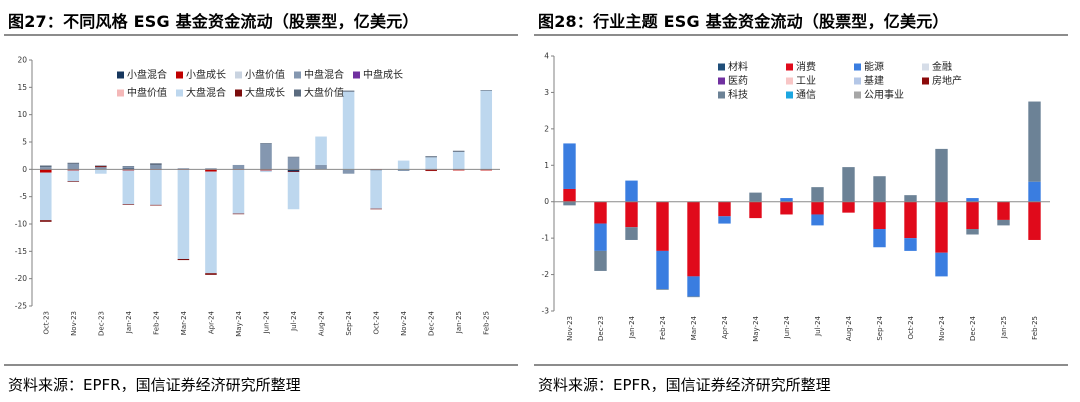 The height and width of the screenshot is (402, 1080). I want to click on left-x-tick-label: Nov-24, so click(404, 322).